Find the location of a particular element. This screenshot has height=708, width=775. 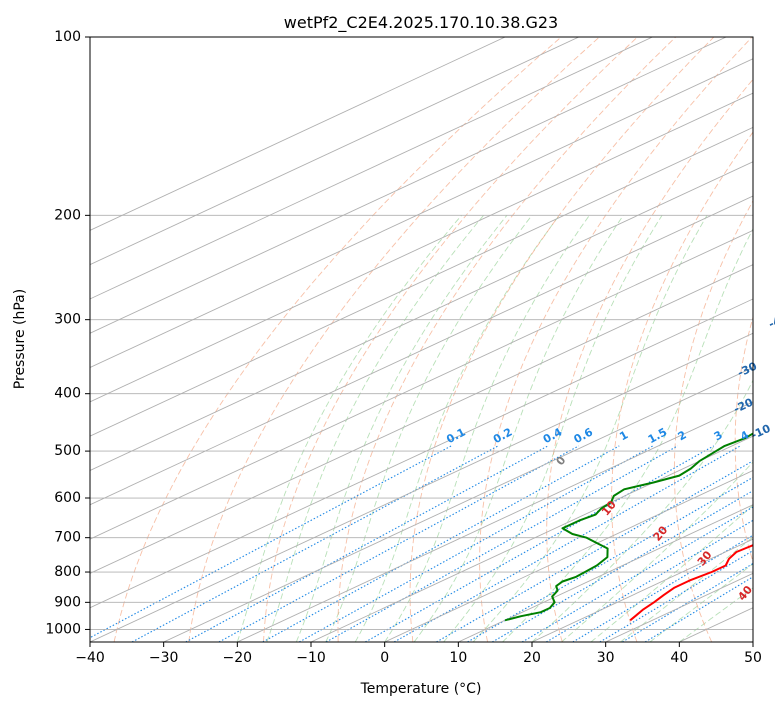

x-axis-label: Temperature (°C) is located at coordinates (421, 689).